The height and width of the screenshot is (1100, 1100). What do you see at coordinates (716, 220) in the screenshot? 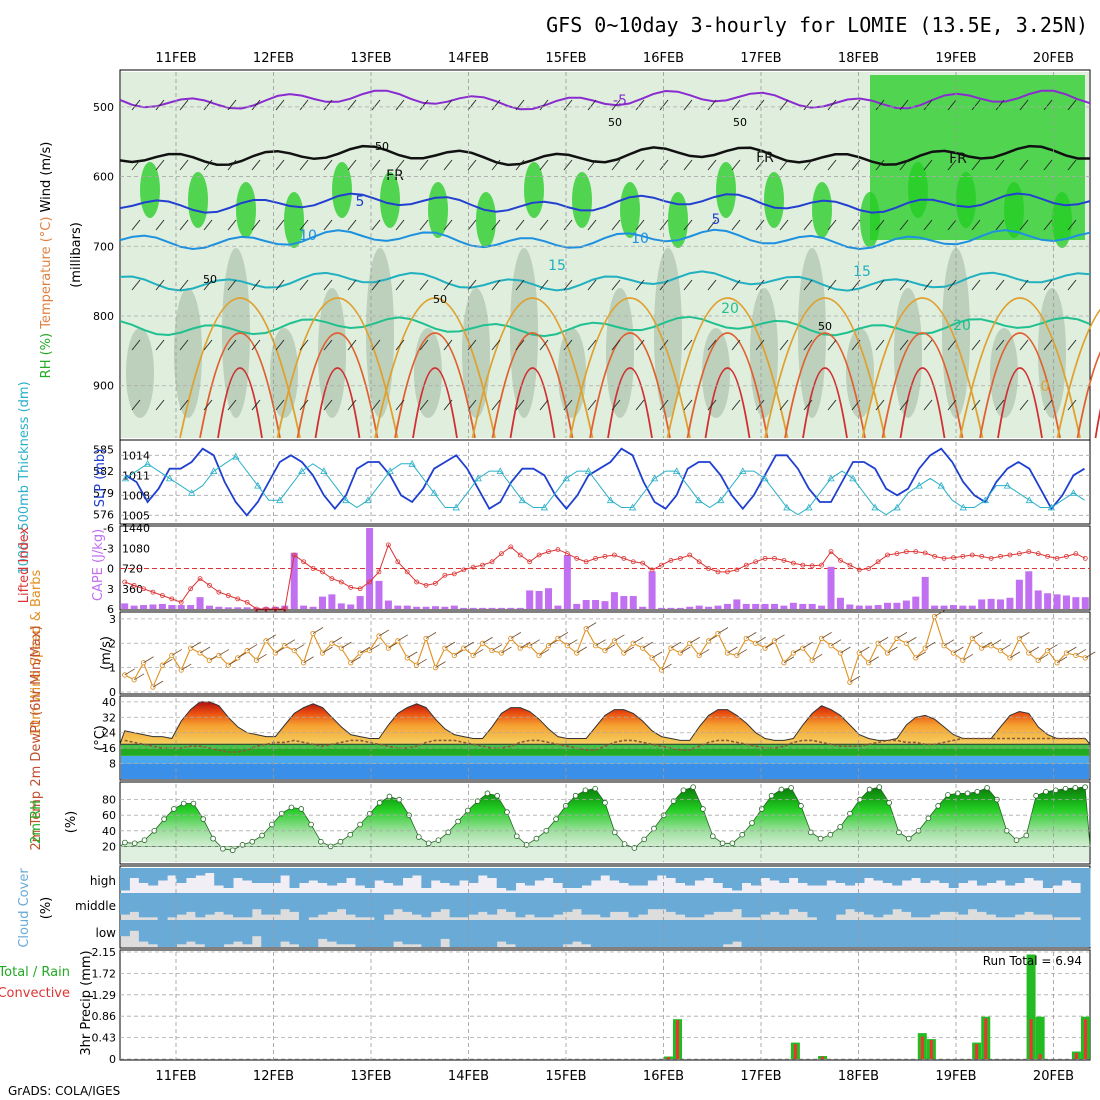
I see `isotherm-label: 5` at bounding box center [716, 220].